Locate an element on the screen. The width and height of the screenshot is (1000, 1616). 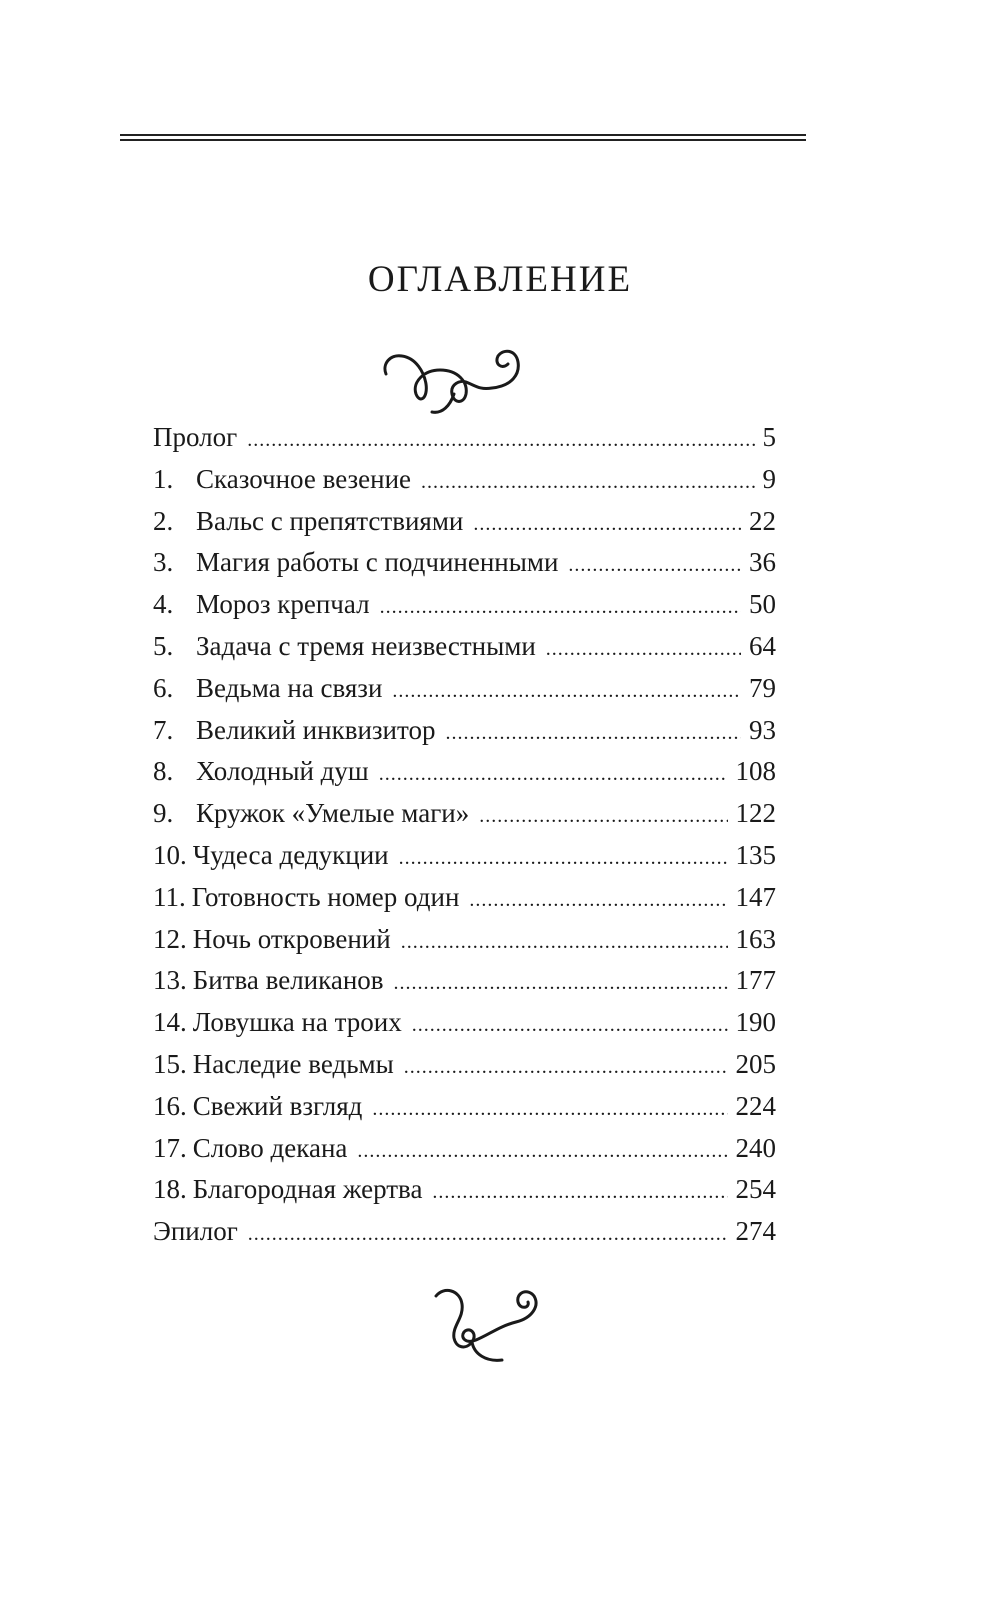
chapter-number: 15. is located at coordinates (170, 1063).